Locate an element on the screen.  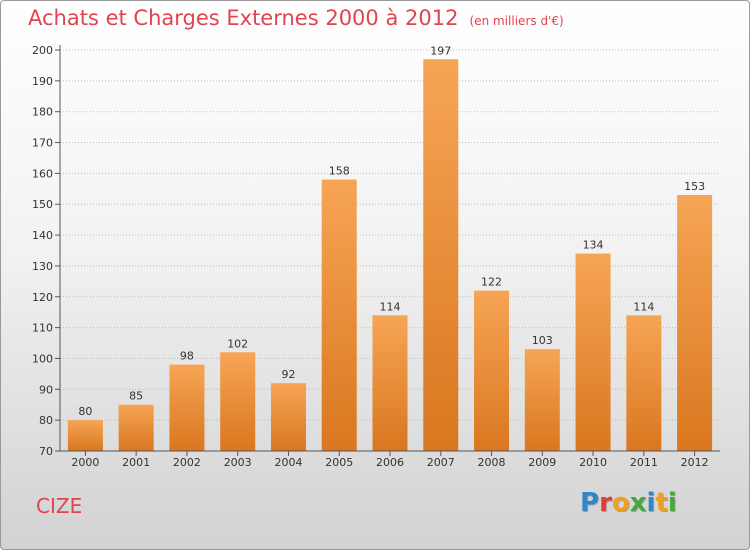
x-tick-label: 2011 is located at coordinates (644, 462).